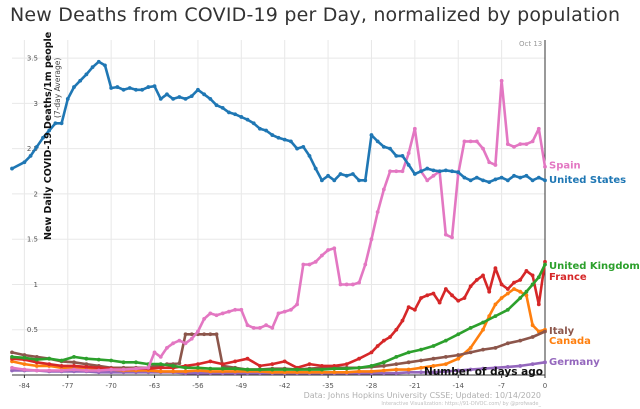  I want to click on x-tick-label: -77, so click(67, 386).